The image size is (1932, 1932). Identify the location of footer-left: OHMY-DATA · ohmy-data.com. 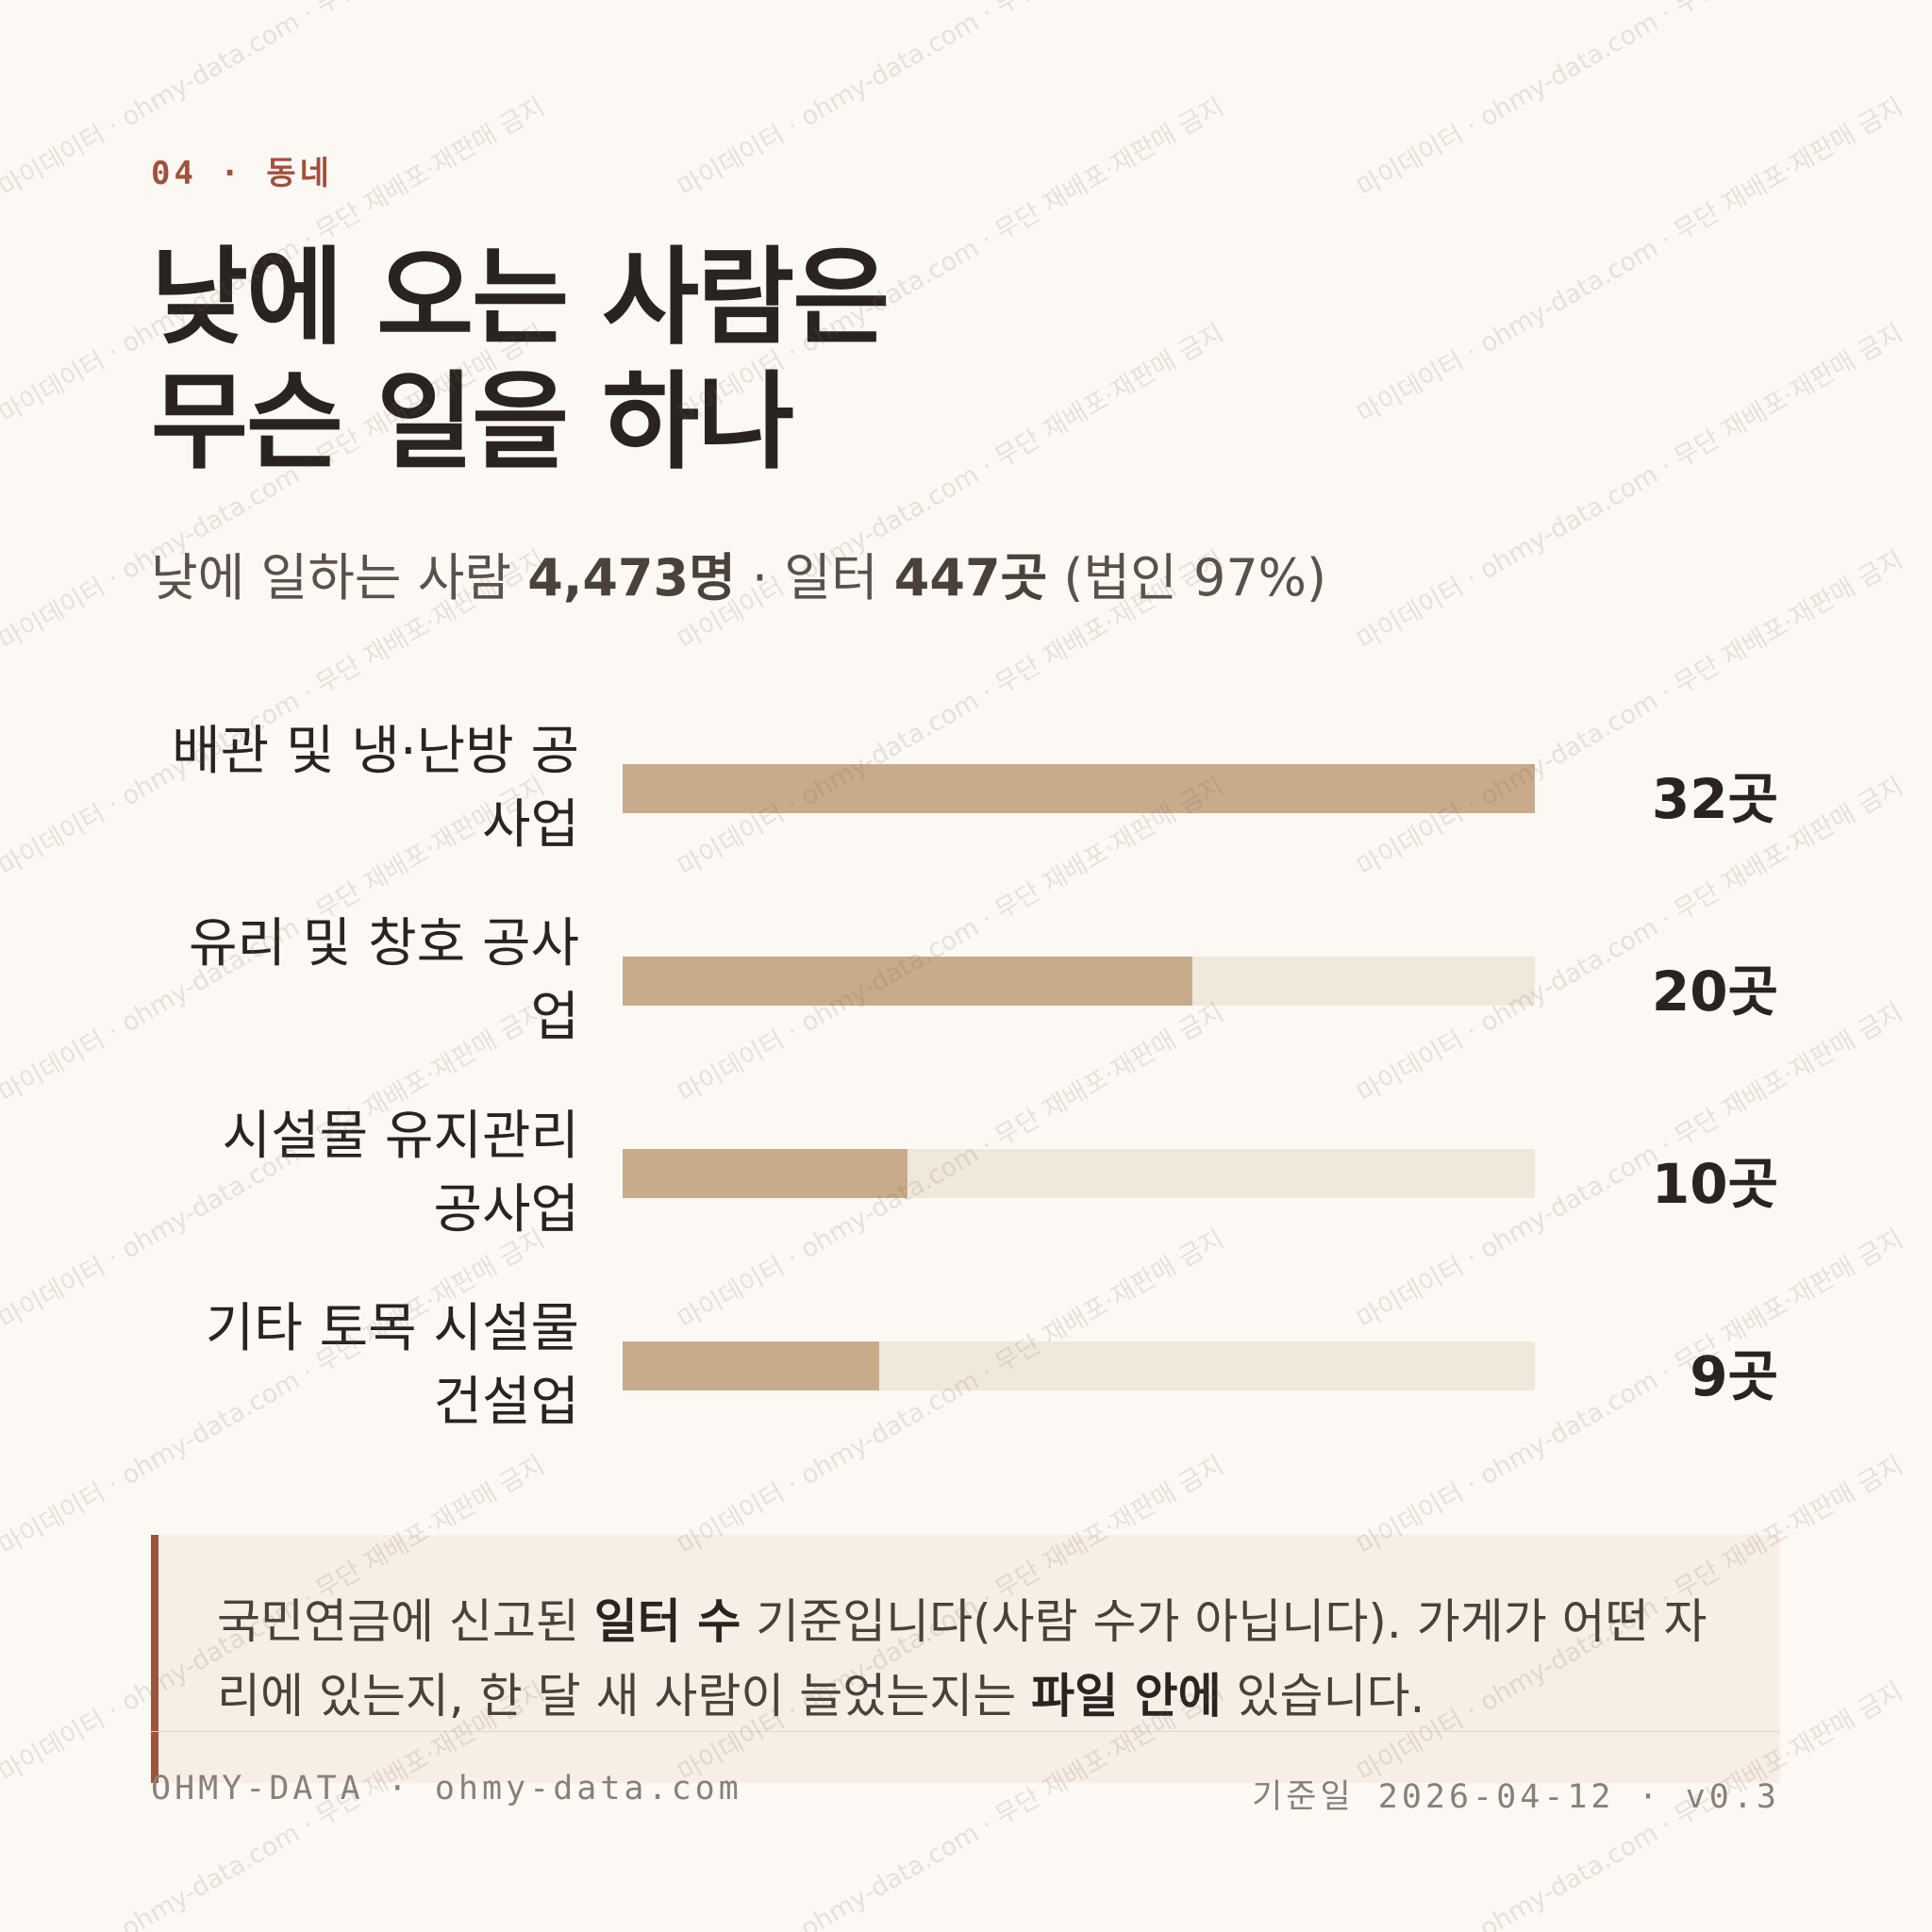
(447, 1789).